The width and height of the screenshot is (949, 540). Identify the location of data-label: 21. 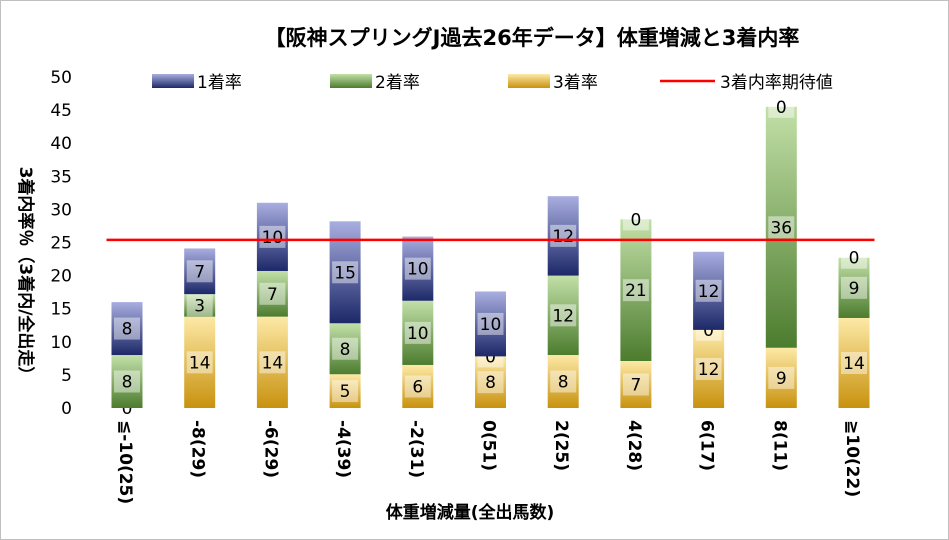
(636, 291).